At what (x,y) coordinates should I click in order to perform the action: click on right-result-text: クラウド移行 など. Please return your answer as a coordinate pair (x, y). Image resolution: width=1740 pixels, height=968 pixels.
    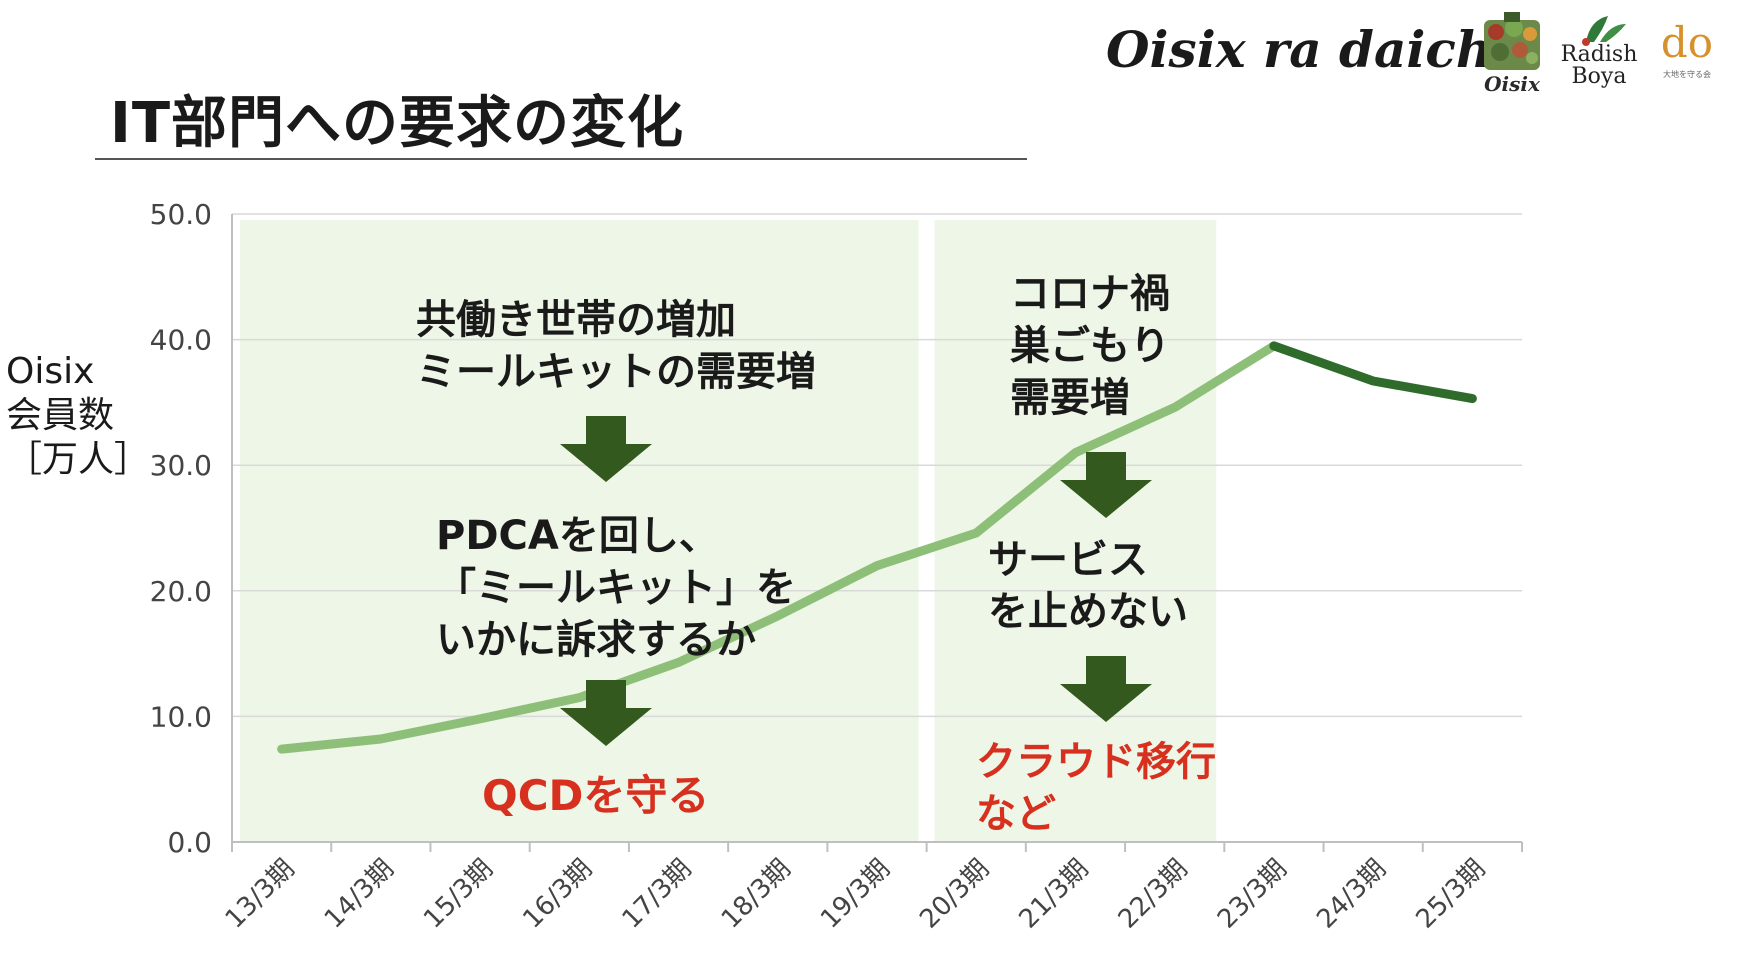
    Looking at the image, I should click on (1096, 788).